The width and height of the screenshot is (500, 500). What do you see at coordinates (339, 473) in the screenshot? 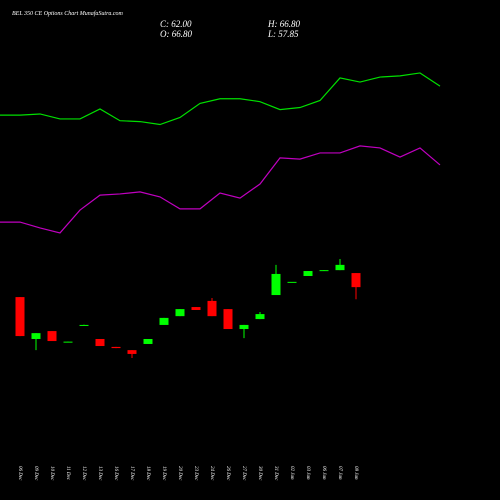
I see `x-tick-label: 07 Jan` at bounding box center [339, 473].